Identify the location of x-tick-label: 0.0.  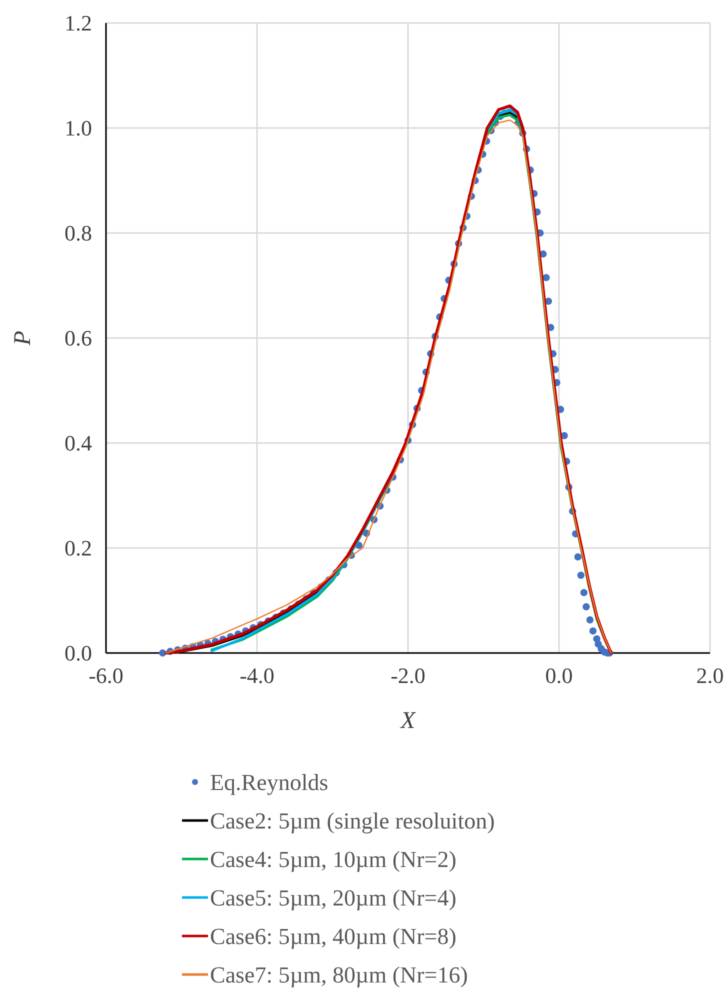
(559, 675).